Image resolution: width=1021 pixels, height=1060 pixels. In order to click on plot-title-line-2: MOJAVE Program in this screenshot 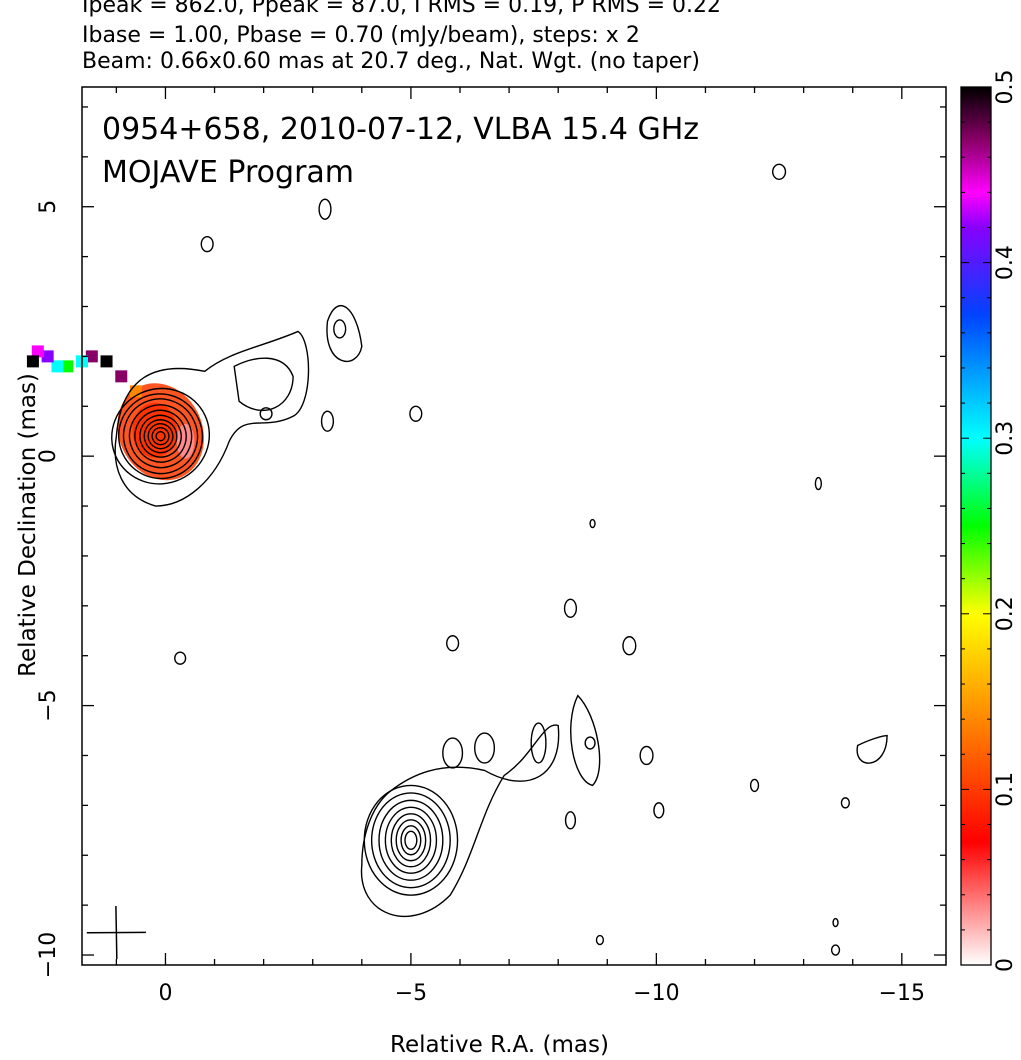, I will do `click(228, 172)`.